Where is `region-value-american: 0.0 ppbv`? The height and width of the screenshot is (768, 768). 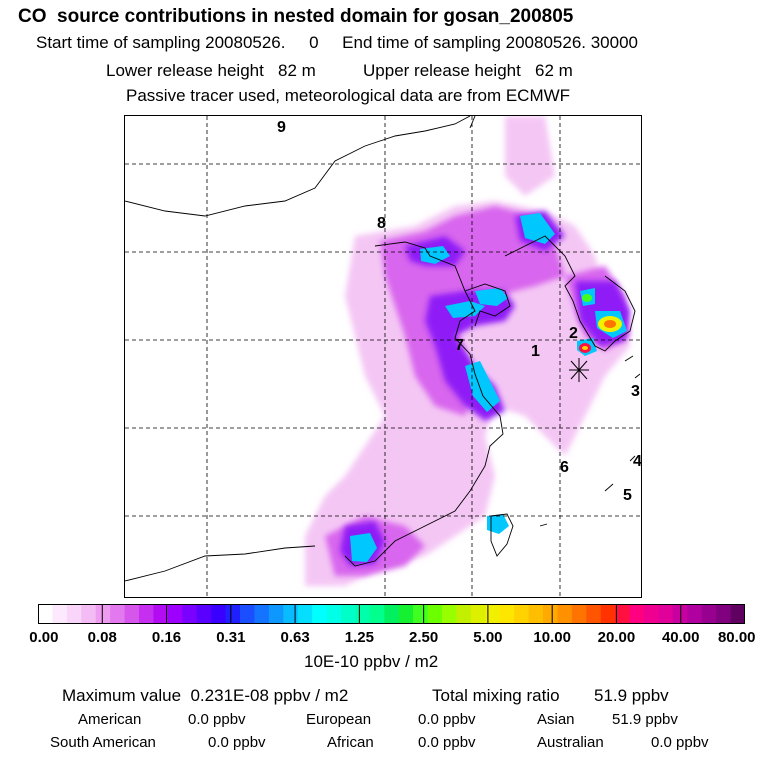
region-value-american: 0.0 ppbv is located at coordinates (217, 719).